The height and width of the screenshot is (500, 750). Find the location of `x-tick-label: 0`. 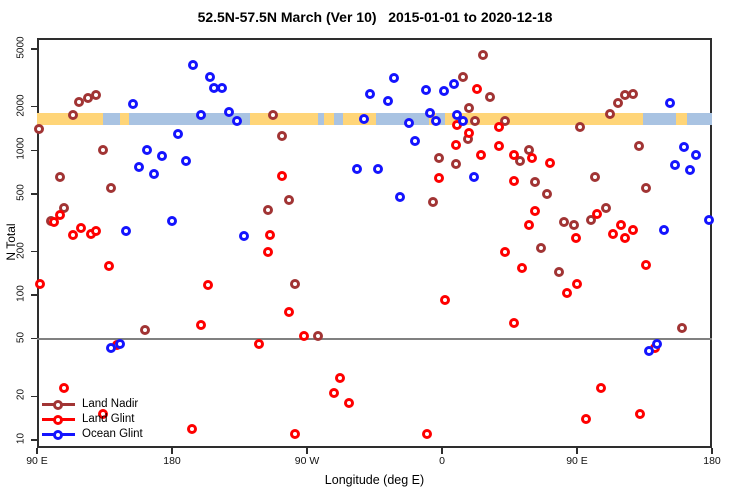

x-tick-label: 0 is located at coordinates (442, 461).